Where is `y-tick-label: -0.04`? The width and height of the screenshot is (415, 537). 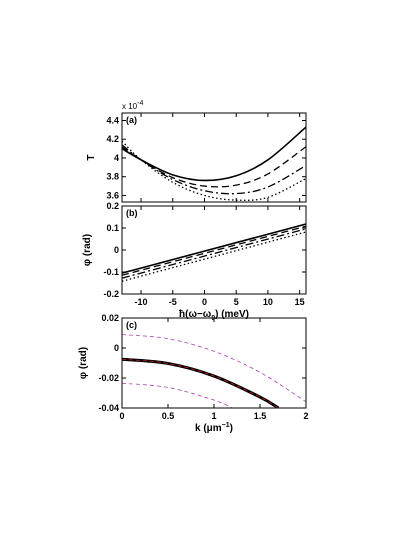
y-tick-label: -0.04 is located at coordinates (108, 408).